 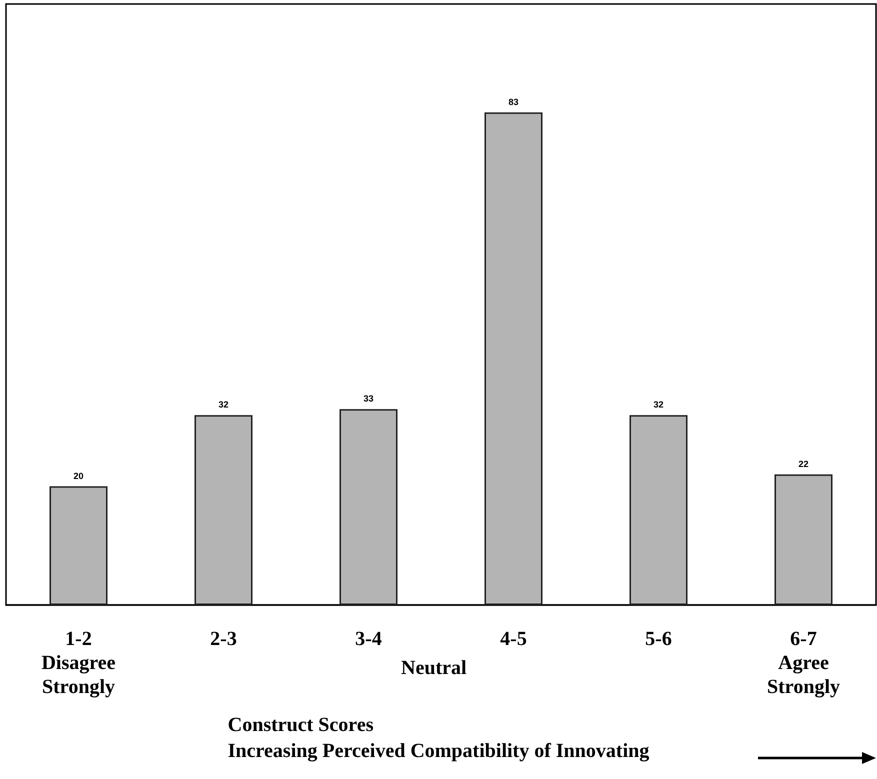 I want to click on x-tick-label: 2-3, so click(x=223, y=639).